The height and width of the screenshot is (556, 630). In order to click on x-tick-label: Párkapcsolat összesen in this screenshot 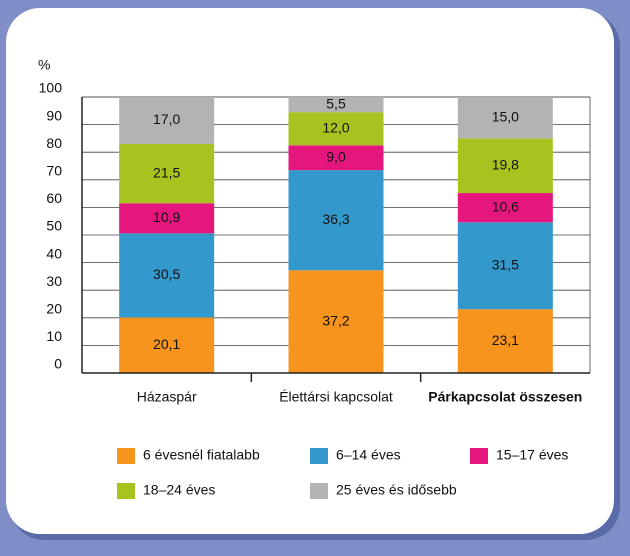, I will do `click(505, 397)`.